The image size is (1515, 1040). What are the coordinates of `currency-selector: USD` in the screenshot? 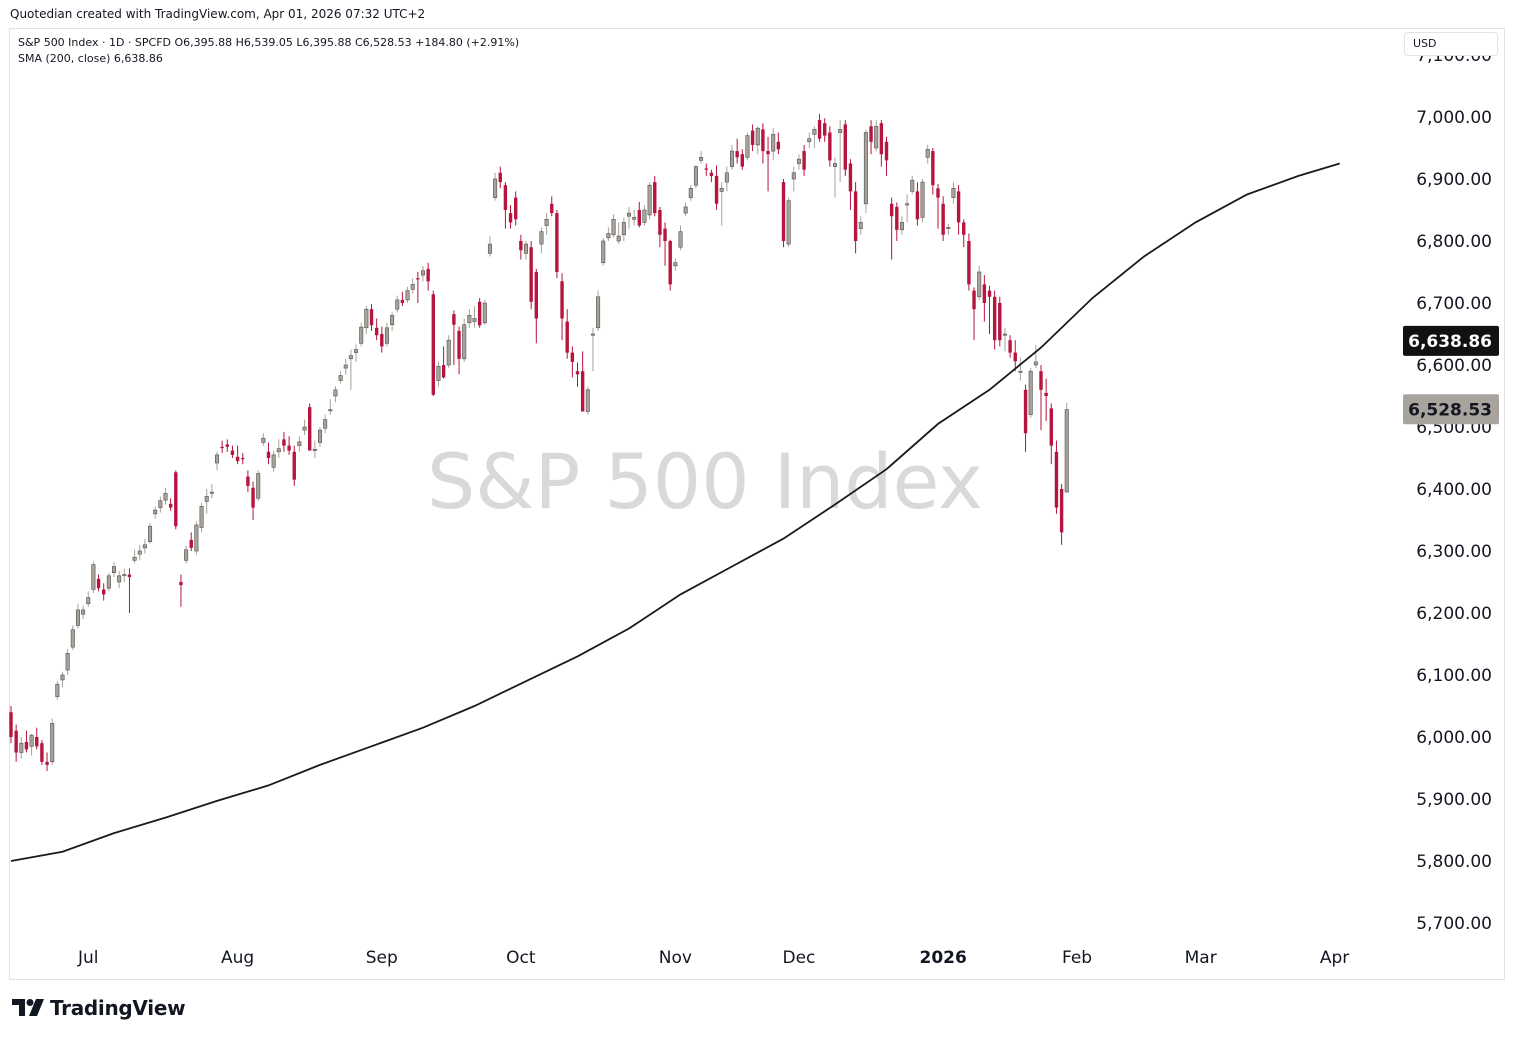 It's located at (1451, 44).